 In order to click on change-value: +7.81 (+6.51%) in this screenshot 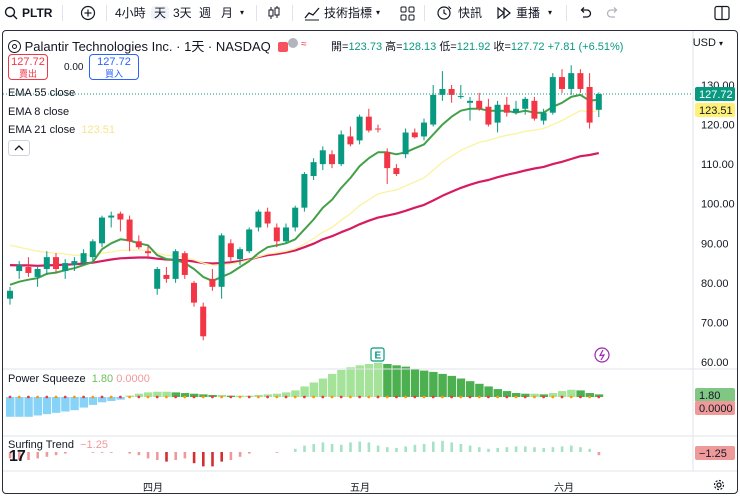, I will do `click(585, 47)`.